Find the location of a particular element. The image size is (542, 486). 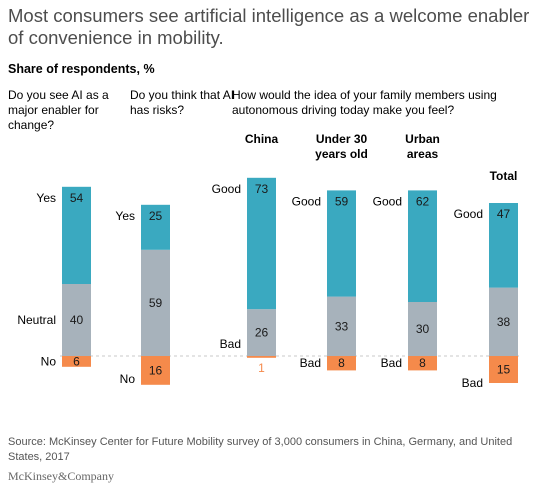

category-label: Under 30 years old is located at coordinates (341, 146).